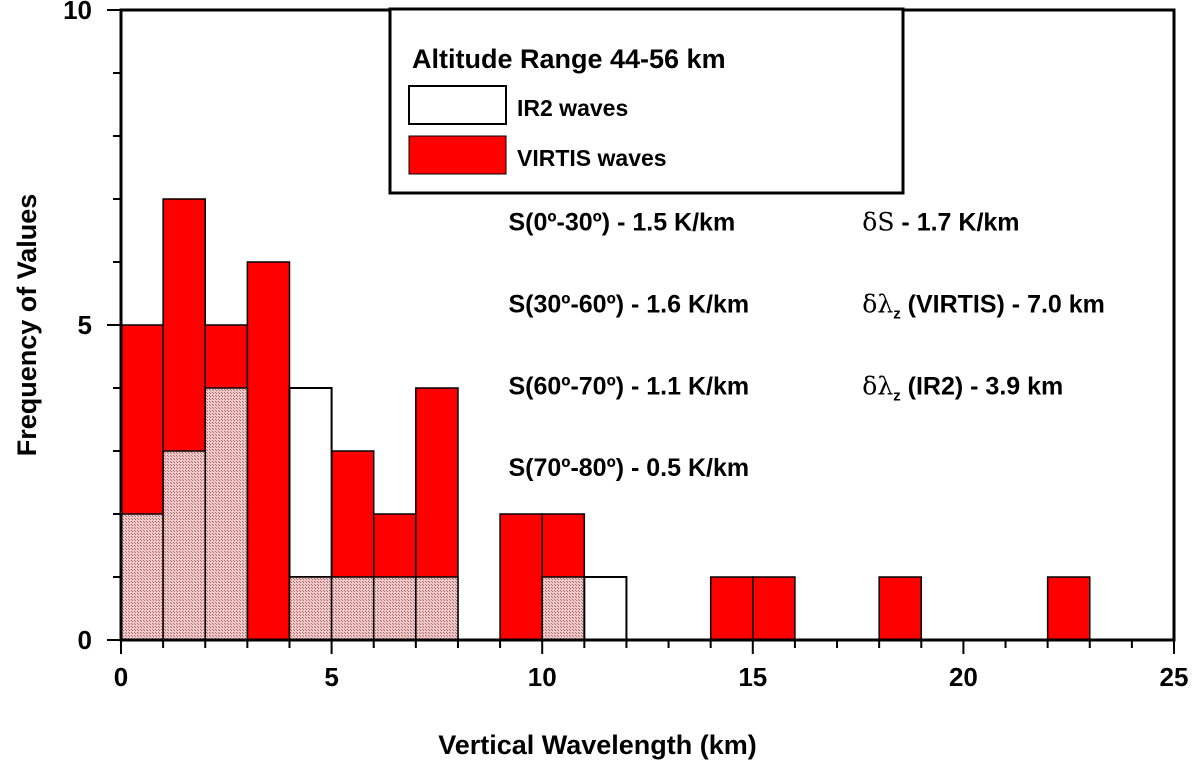 The image size is (1200, 782). What do you see at coordinates (77, 12) in the screenshot?
I see `y-tick-label: 10` at bounding box center [77, 12].